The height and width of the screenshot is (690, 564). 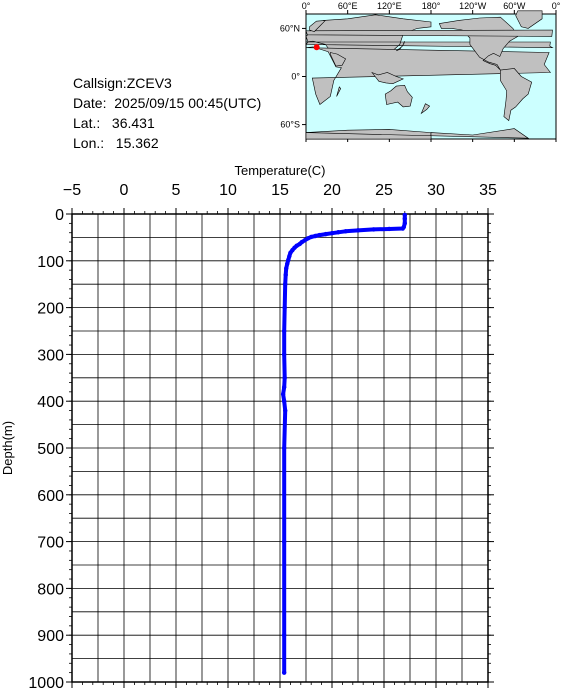 I want to click on y-tick-label: 0, so click(x=59, y=215).